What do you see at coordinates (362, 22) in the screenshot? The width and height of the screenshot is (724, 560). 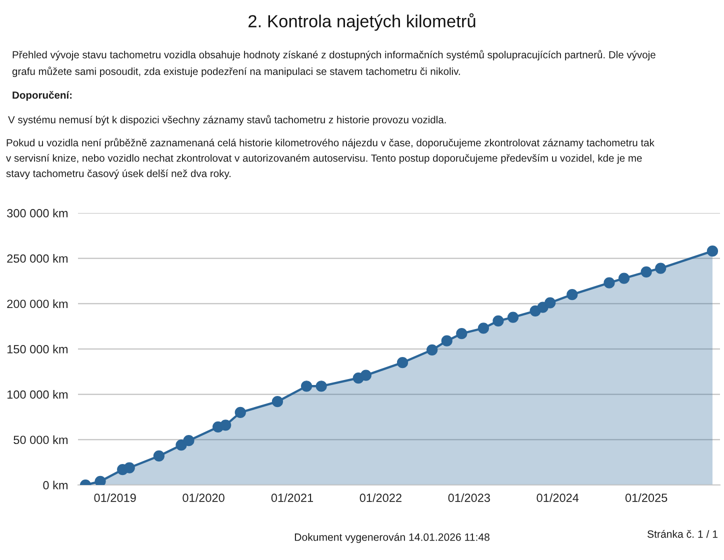 I see `chart-title: 2. Kontrola najetých kilometrů` at bounding box center [362, 22].